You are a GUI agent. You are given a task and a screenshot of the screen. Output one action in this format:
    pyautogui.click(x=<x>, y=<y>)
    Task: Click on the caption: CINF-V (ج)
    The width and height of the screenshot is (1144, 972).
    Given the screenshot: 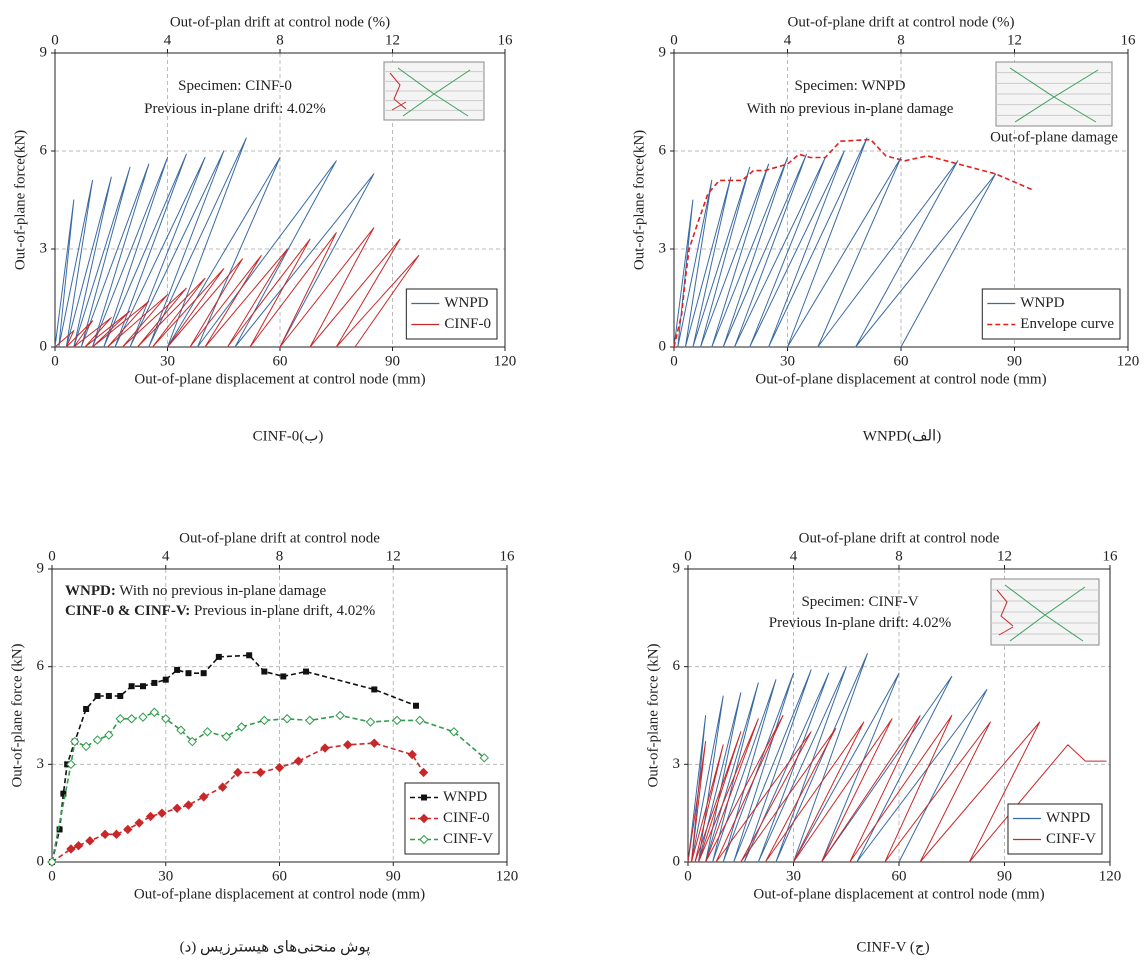 What is the action you would take?
    pyautogui.click(x=892, y=947)
    